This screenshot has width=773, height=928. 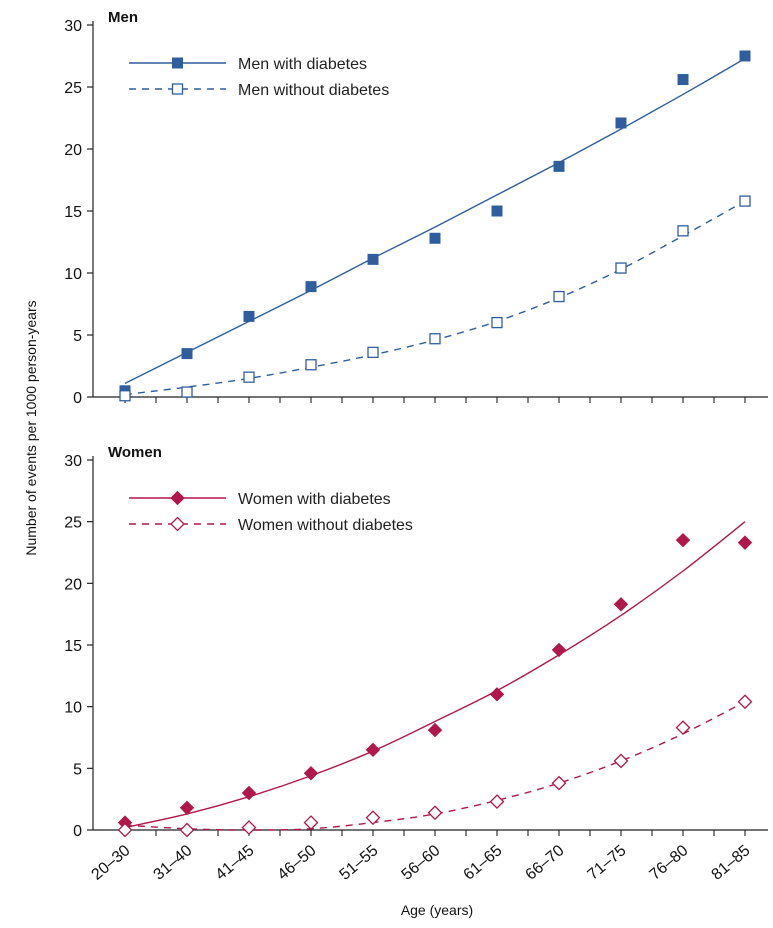 I want to click on legend-label: Men without diabetes, so click(x=313, y=90).